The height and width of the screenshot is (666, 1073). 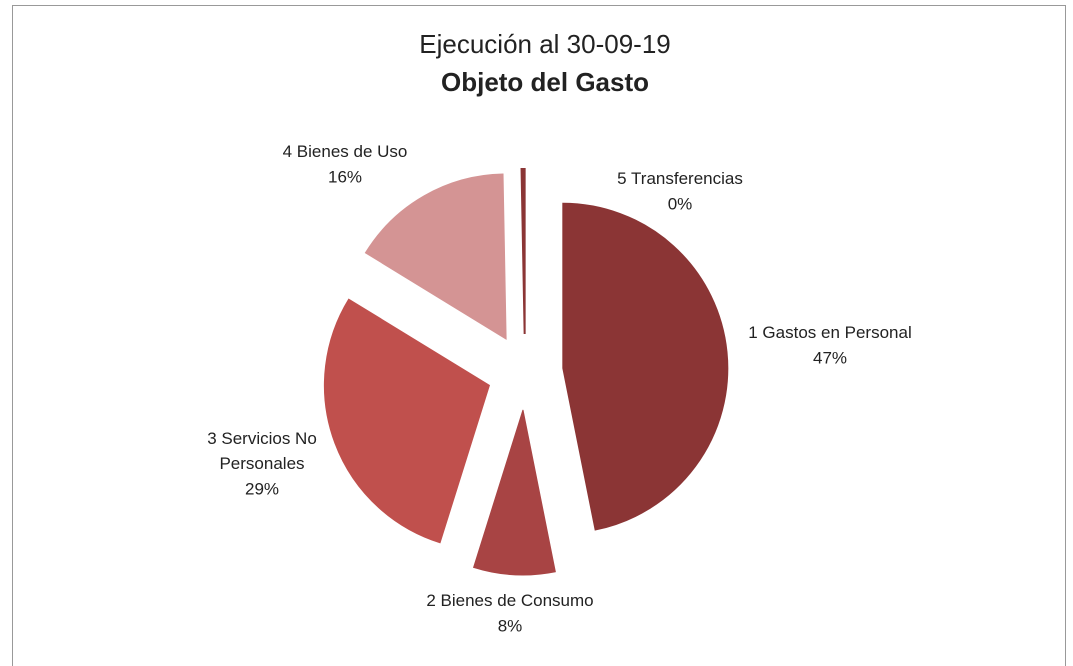 What do you see at coordinates (830, 357) in the screenshot?
I see `value-label: 47%` at bounding box center [830, 357].